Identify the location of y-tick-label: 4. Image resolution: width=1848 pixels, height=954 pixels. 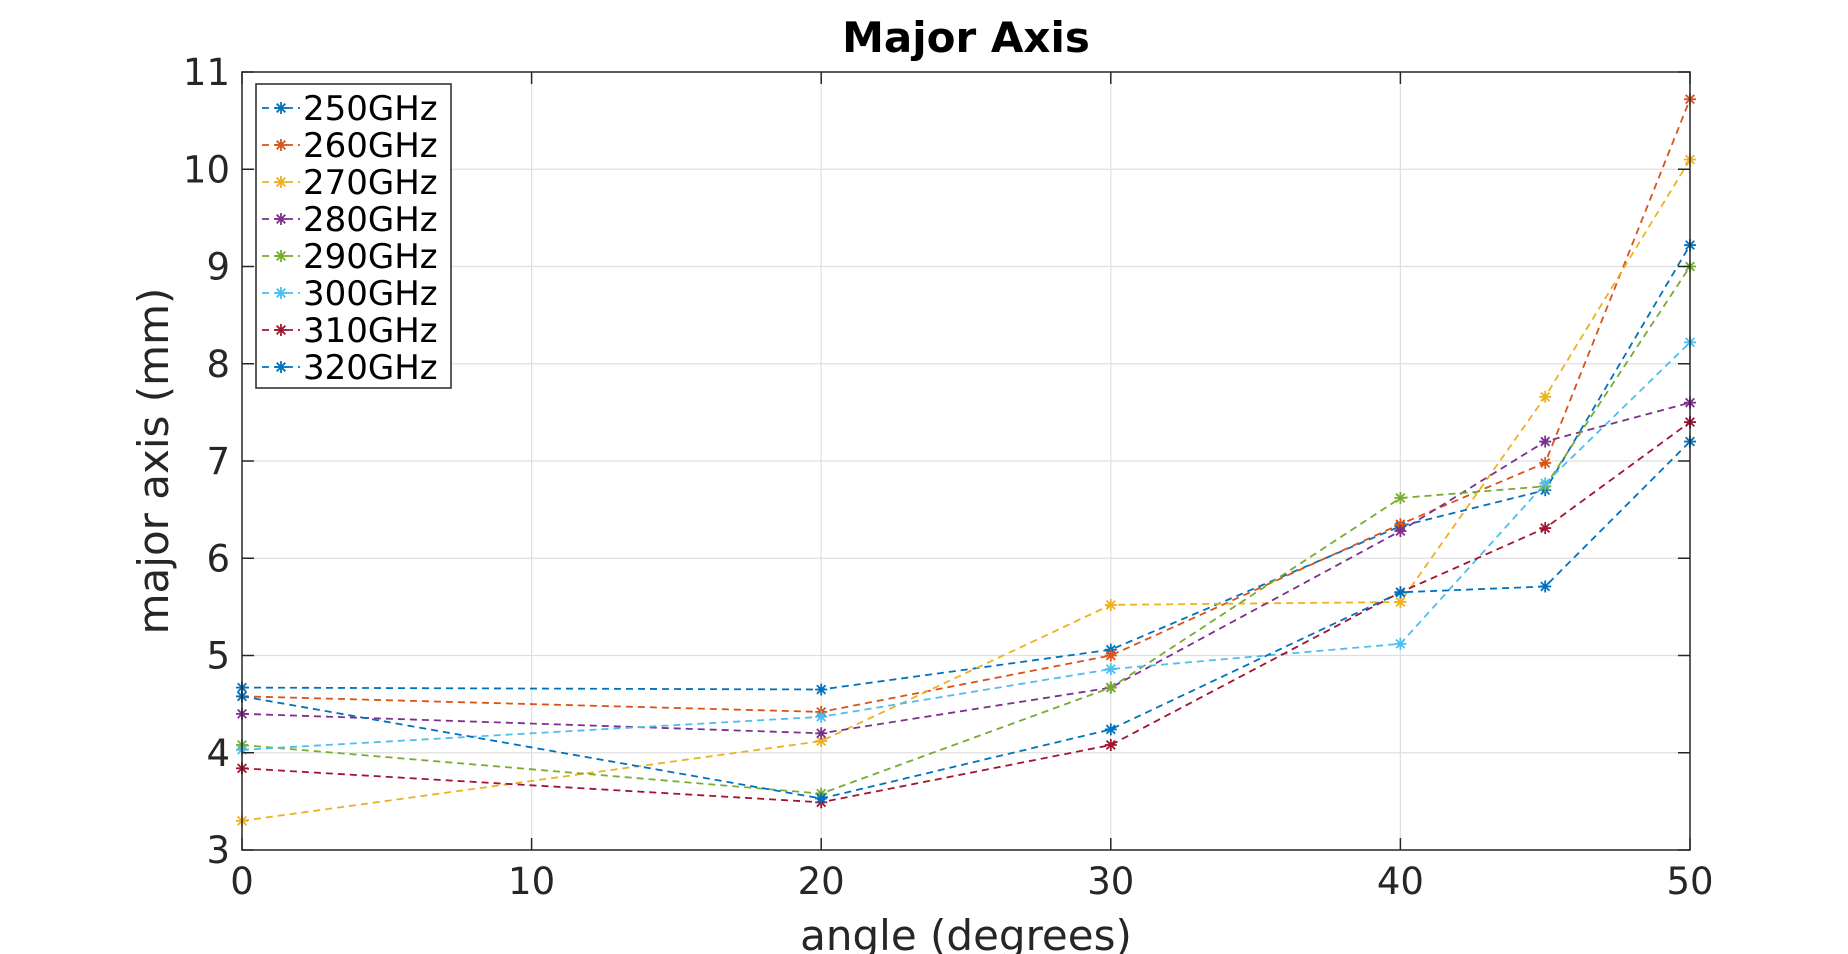
(218, 753).